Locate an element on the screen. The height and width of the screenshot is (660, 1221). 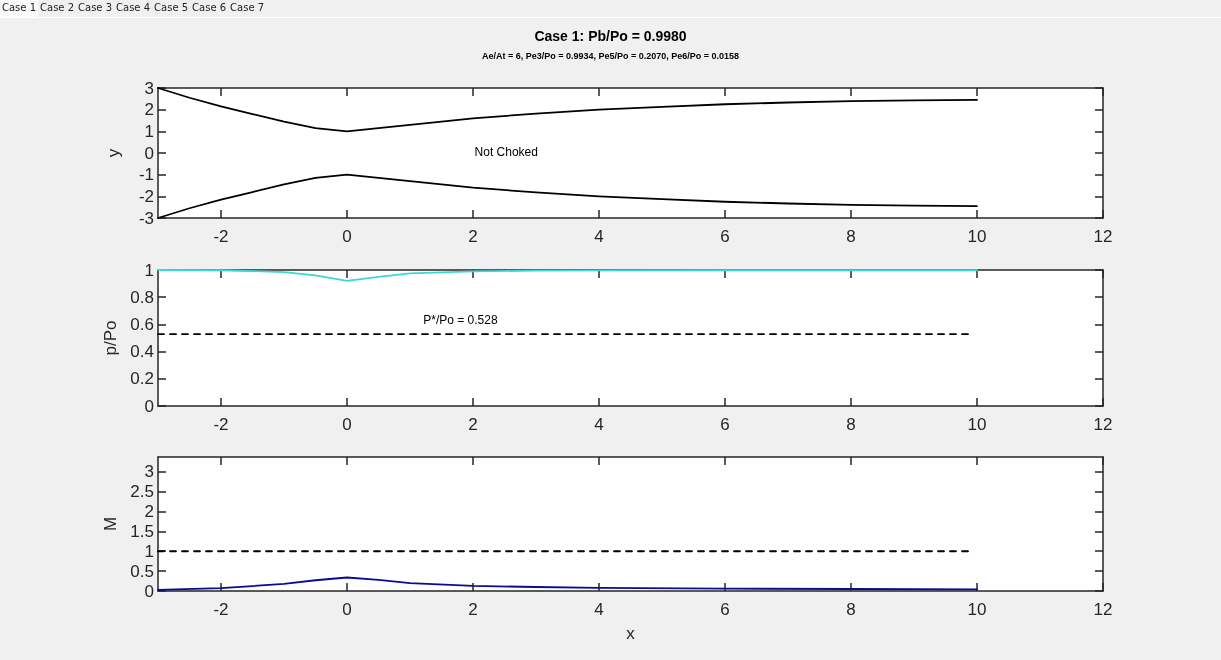
y-tick-label: 0.8 is located at coordinates (142, 297).